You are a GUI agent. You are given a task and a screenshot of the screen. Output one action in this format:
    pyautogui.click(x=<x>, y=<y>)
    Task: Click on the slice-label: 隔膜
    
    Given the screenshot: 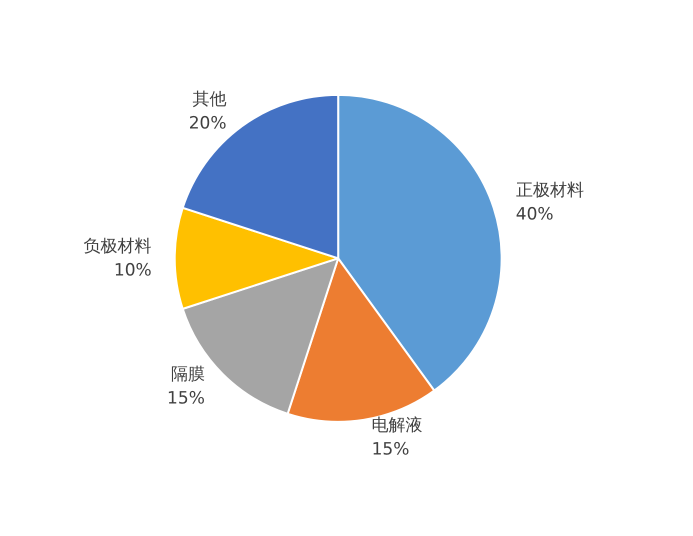 What is the action you would take?
    pyautogui.click(x=187, y=374)
    